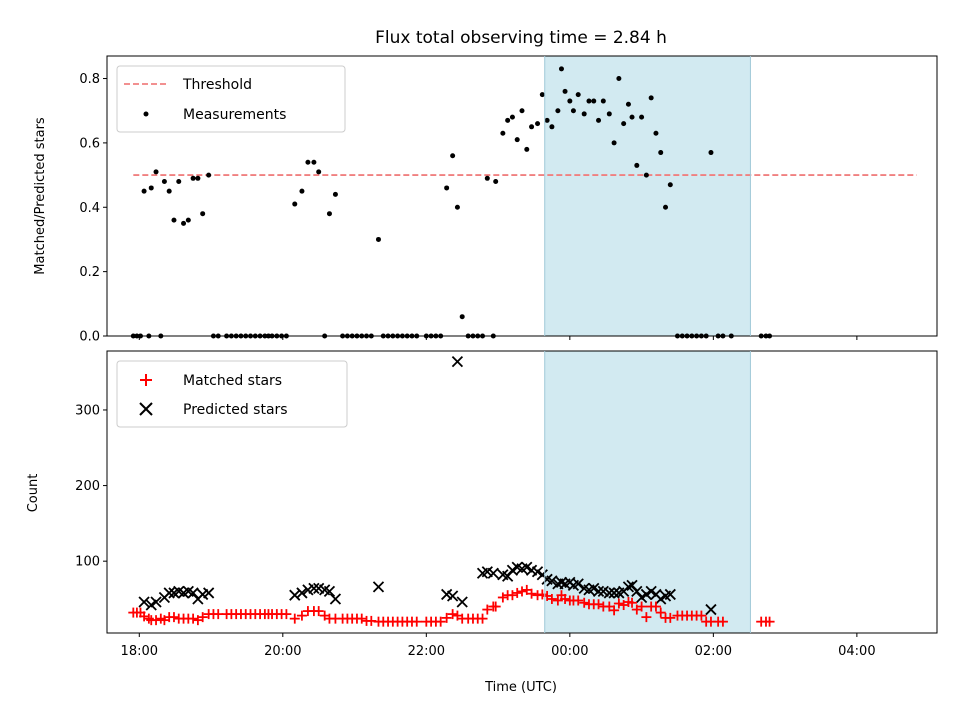 The image size is (960, 720). Describe the element at coordinates (89, 143) in the screenshot. I see `top-y-tick-label: 0.6` at that location.